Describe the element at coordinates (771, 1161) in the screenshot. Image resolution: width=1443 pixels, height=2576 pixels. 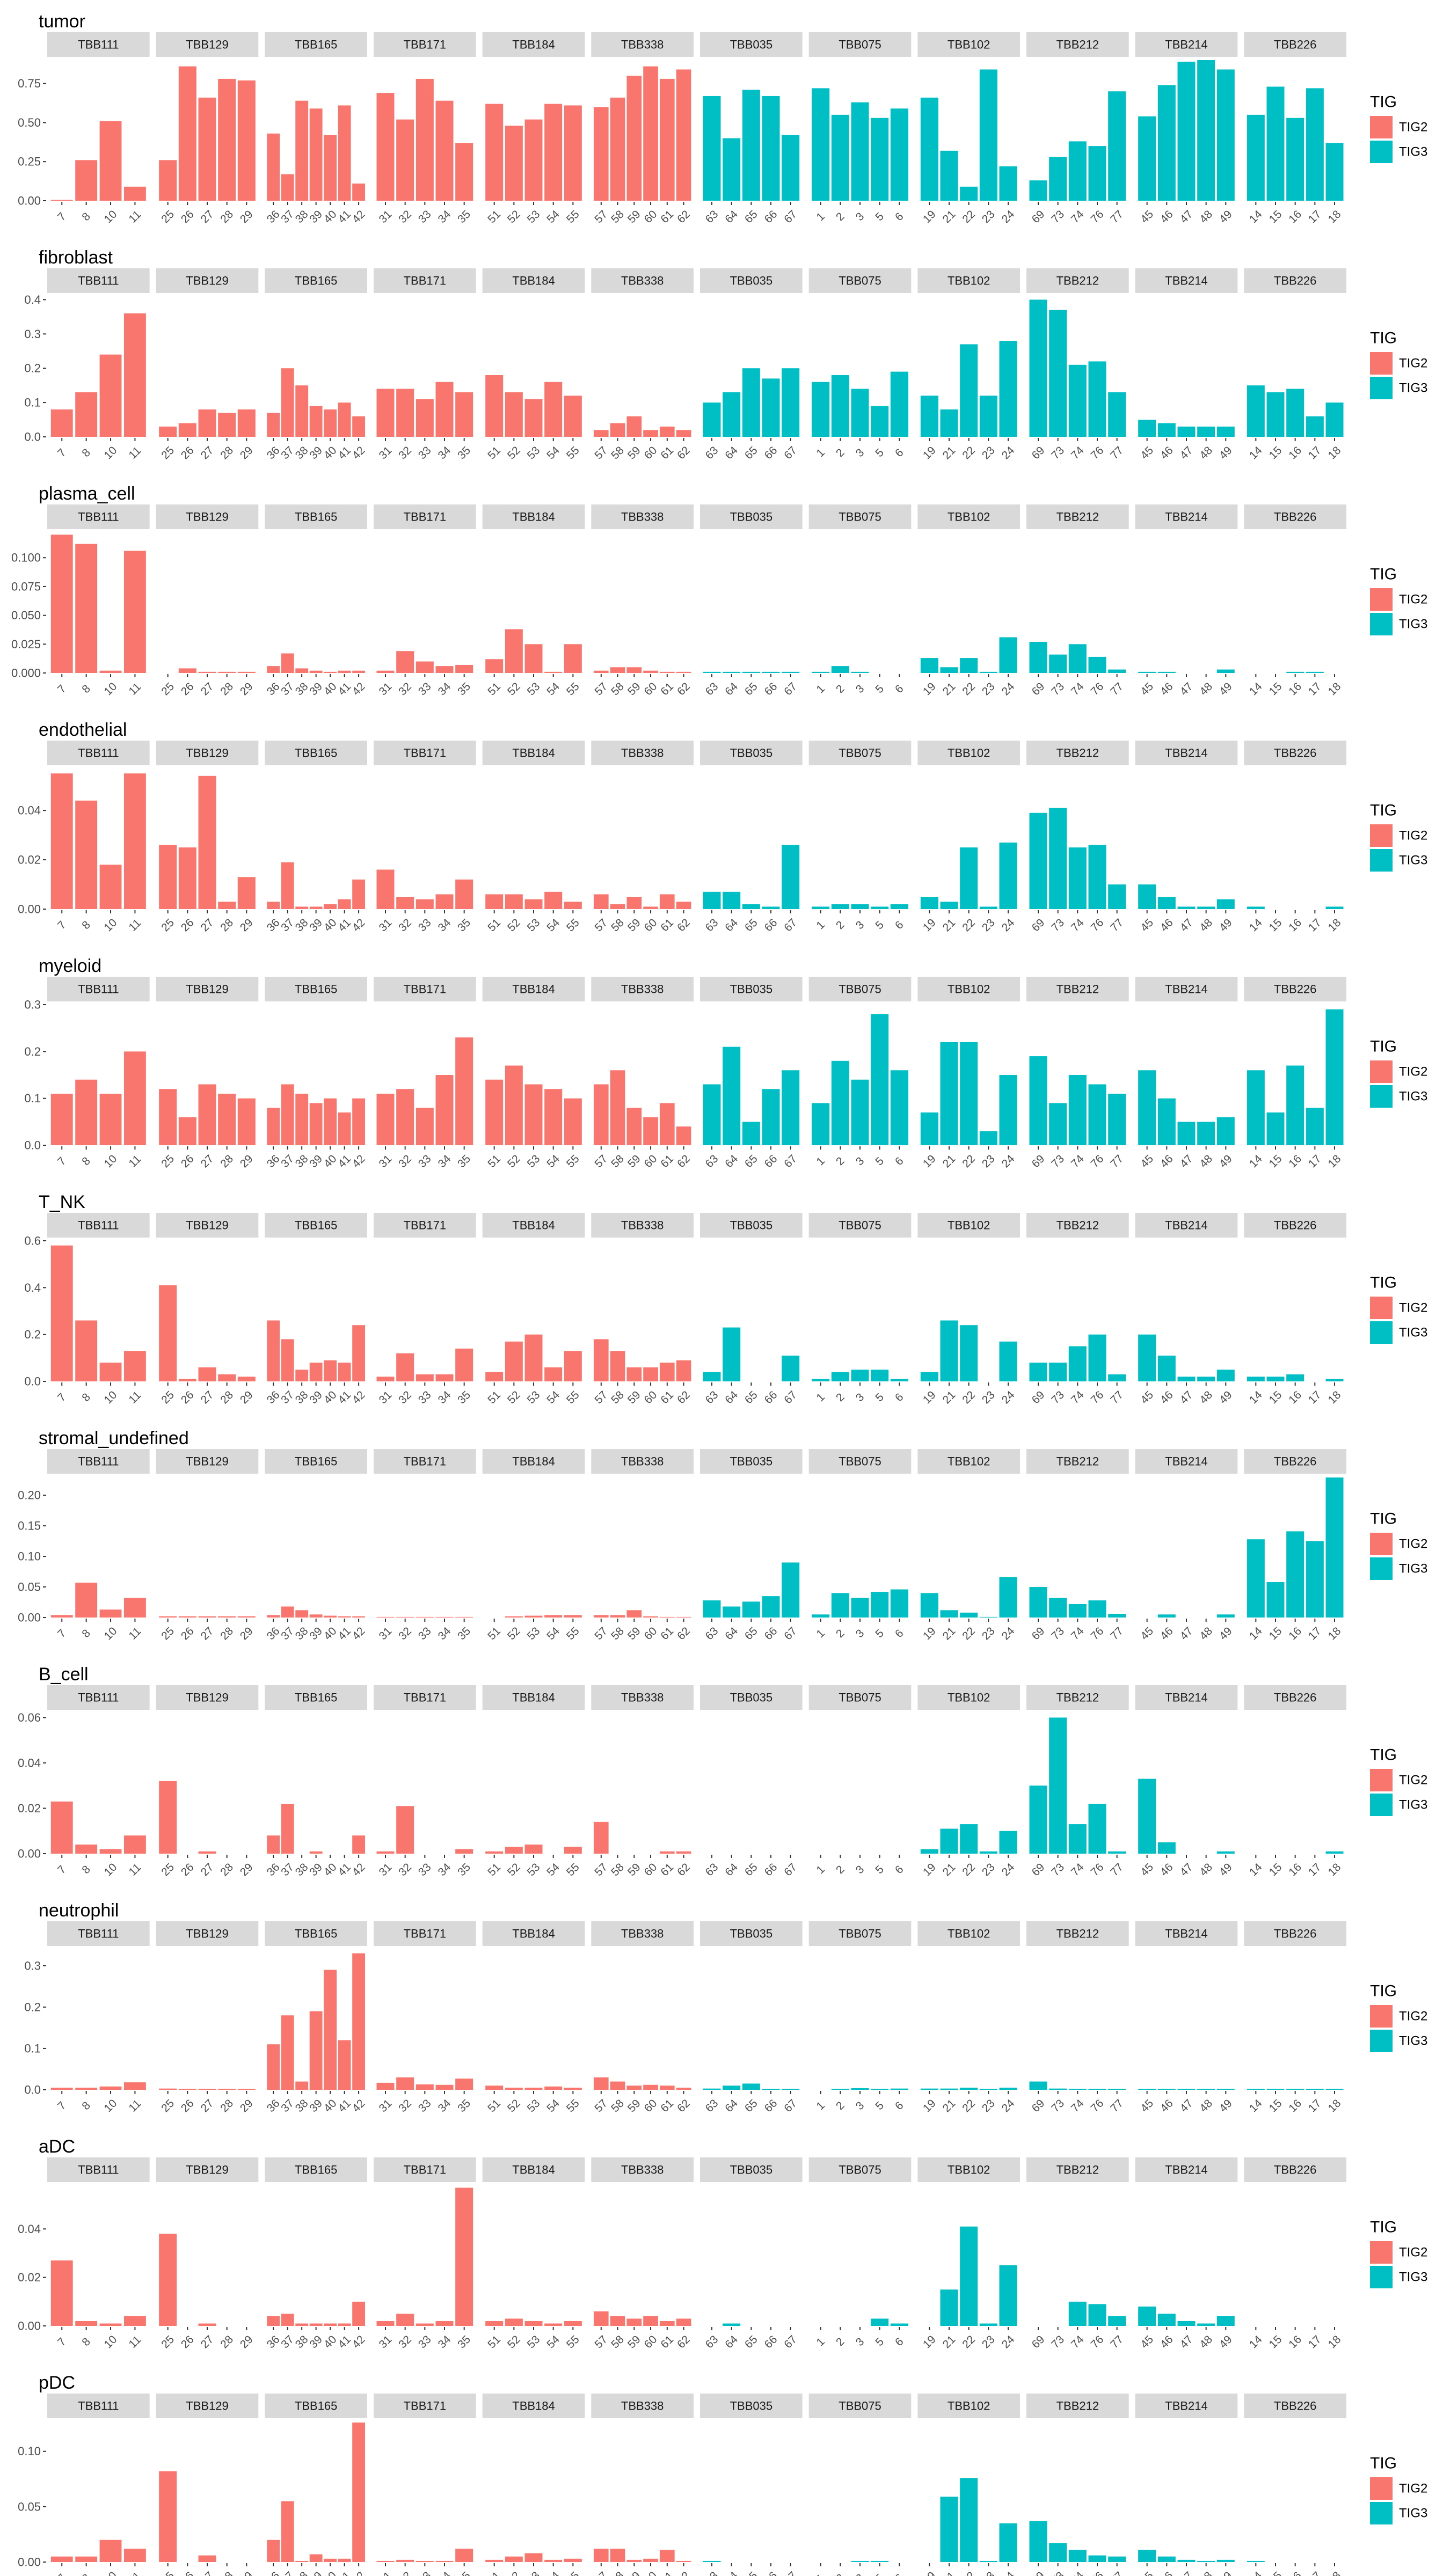
I see `x-tick-label: 66` at that location.